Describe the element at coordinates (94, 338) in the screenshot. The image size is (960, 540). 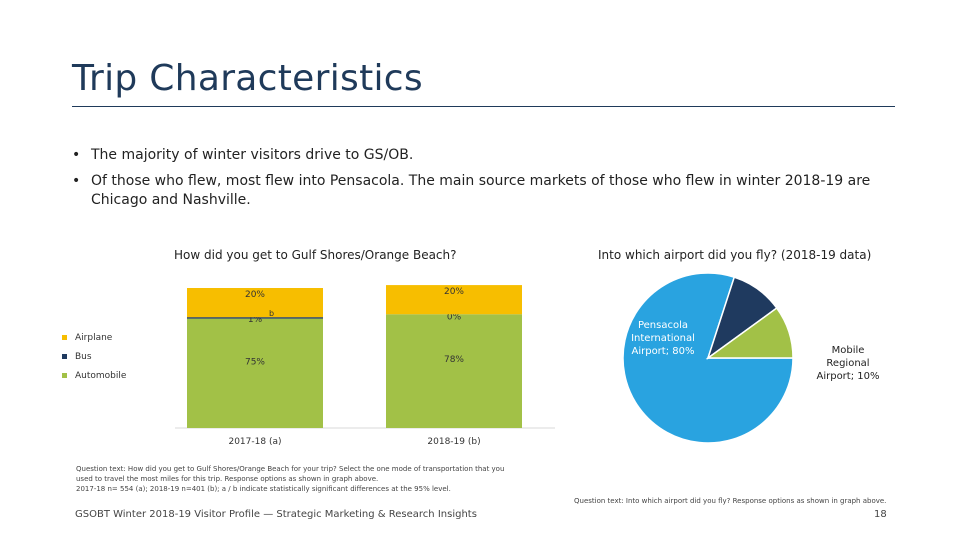
I see `legend-label: Airplane` at that location.